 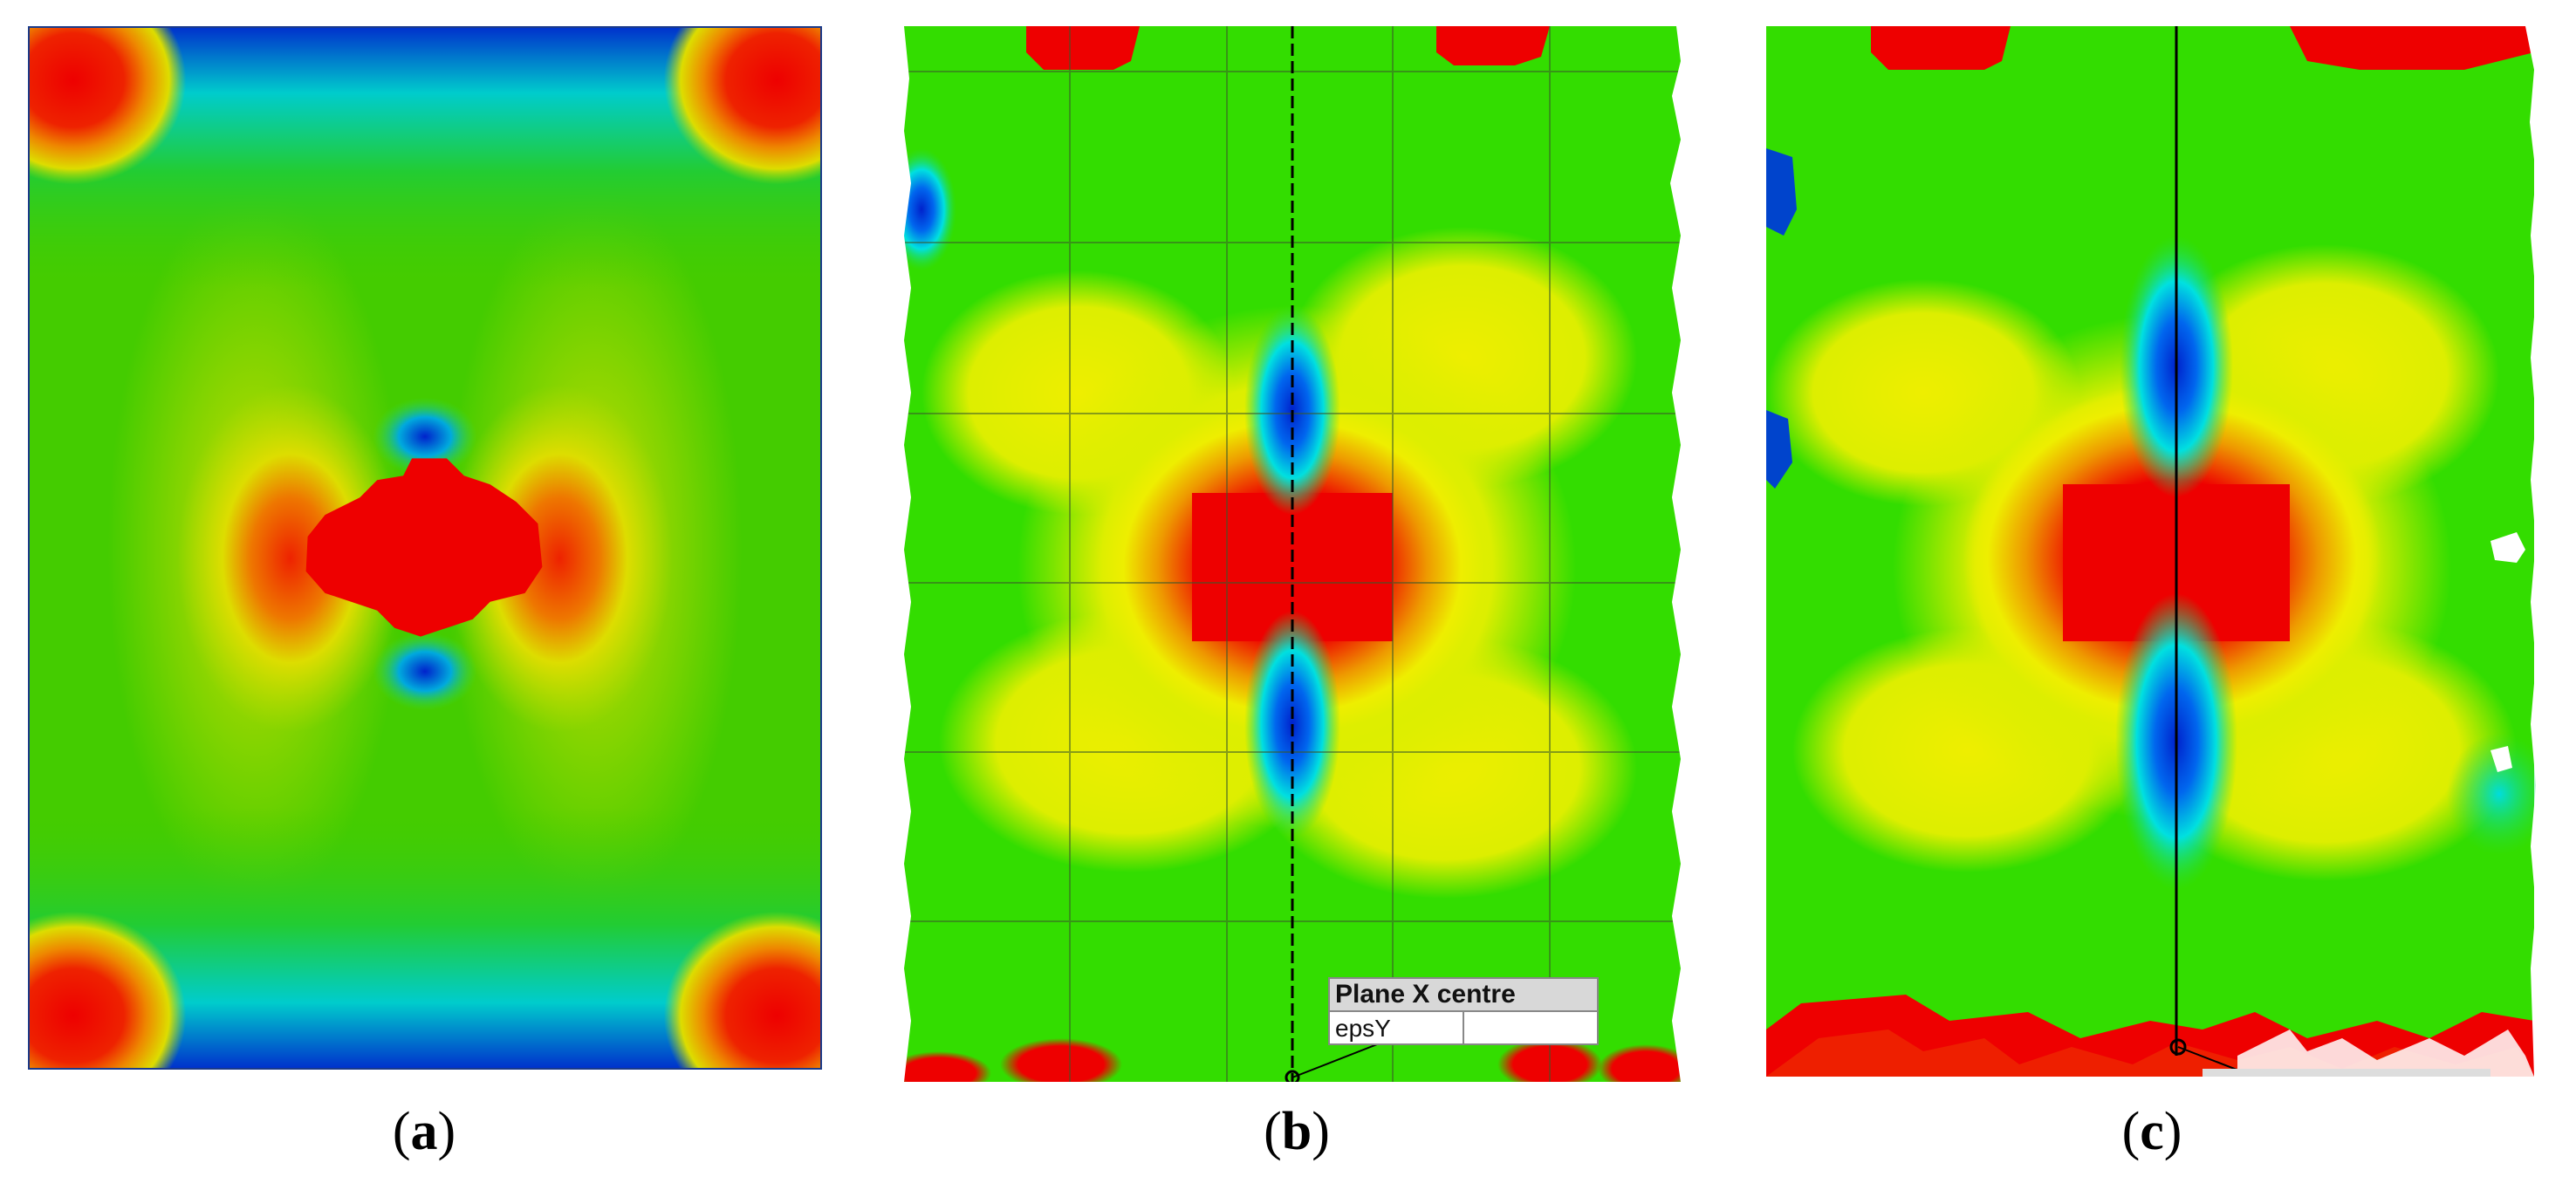 I want to click on legend-row-value, so click(x=1530, y=1029).